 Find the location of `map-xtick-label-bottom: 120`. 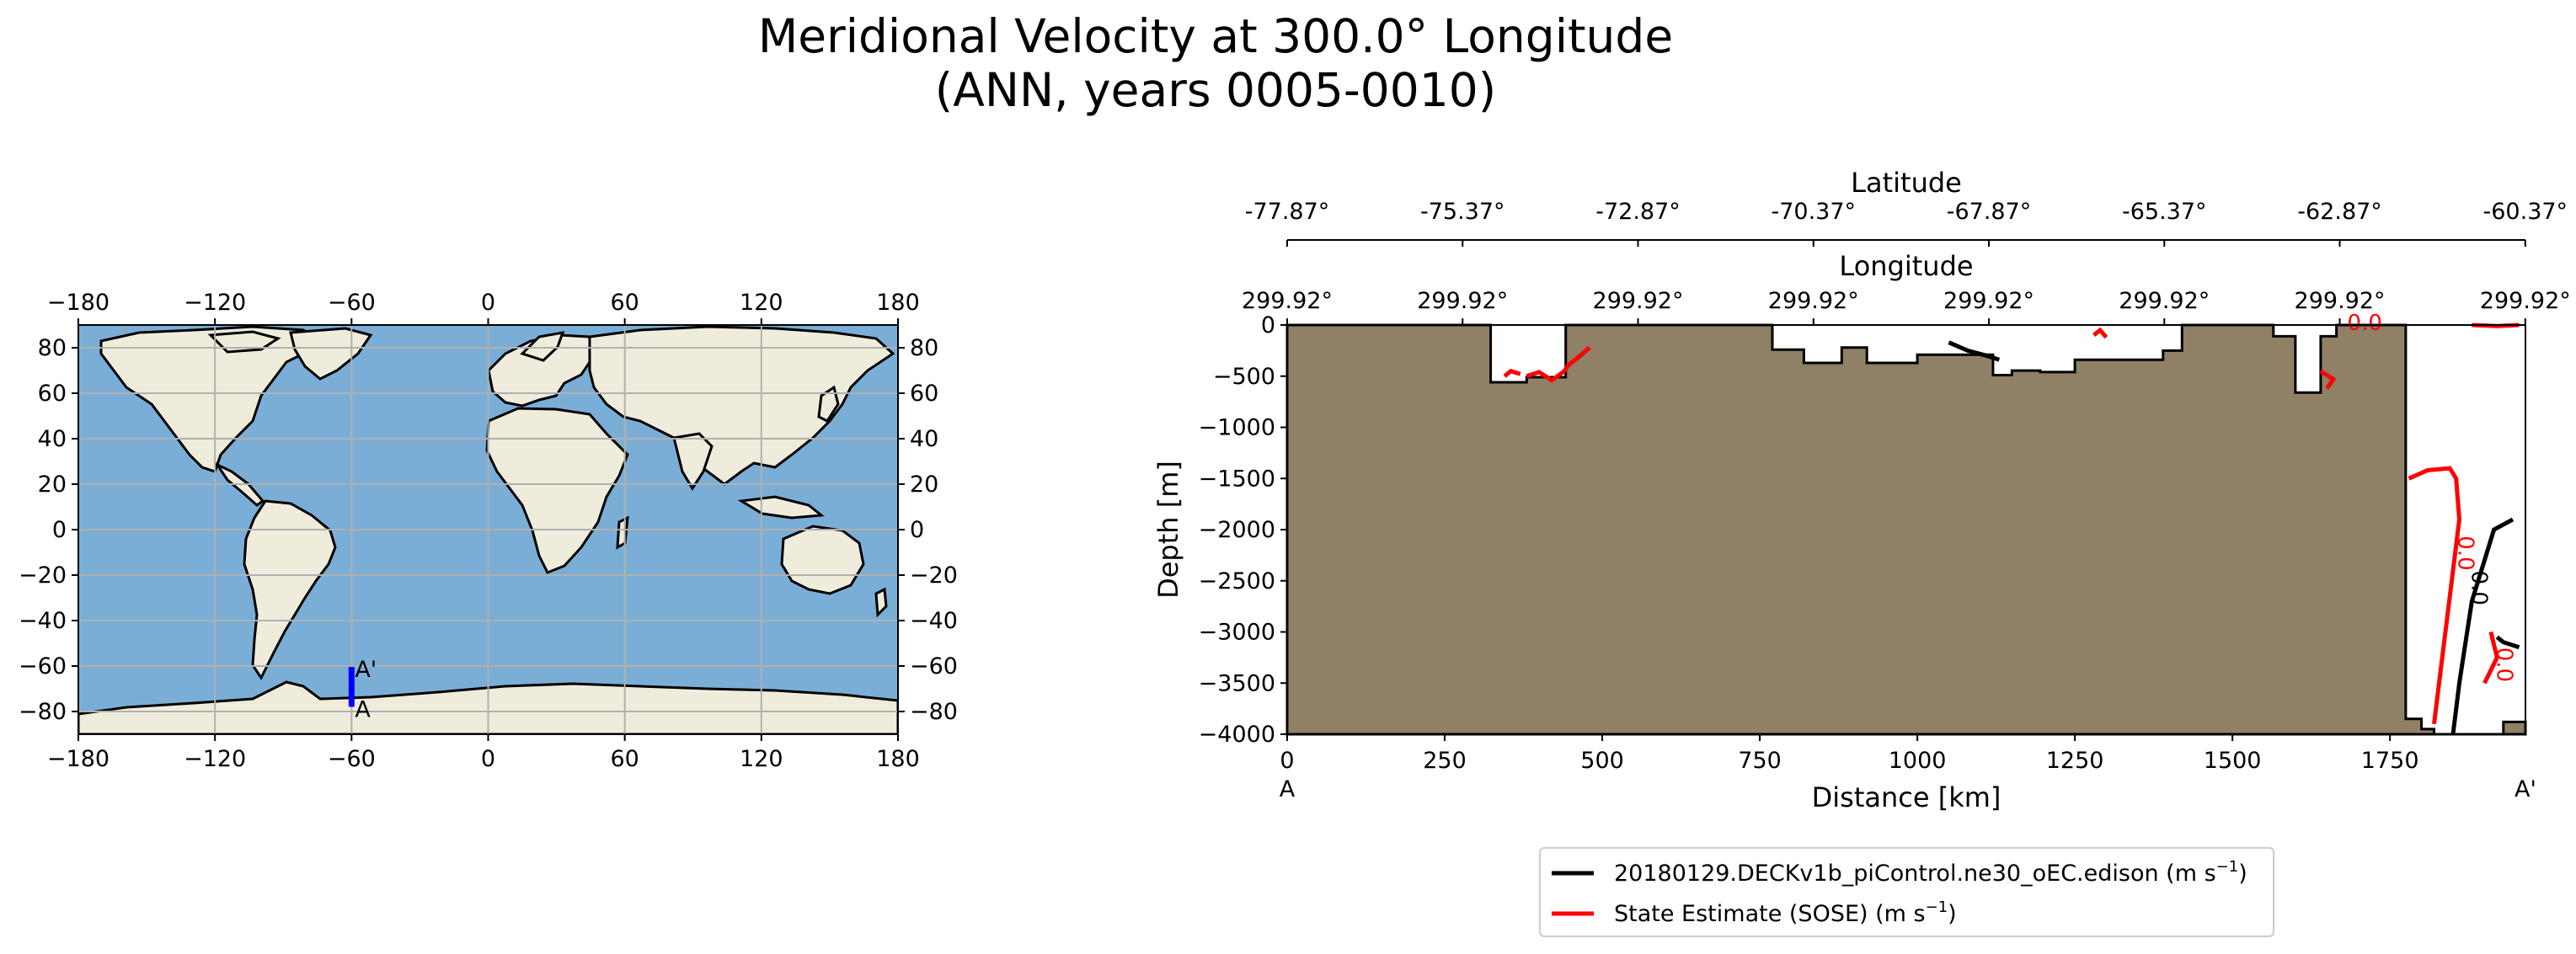

map-xtick-label-bottom: 120 is located at coordinates (761, 759).